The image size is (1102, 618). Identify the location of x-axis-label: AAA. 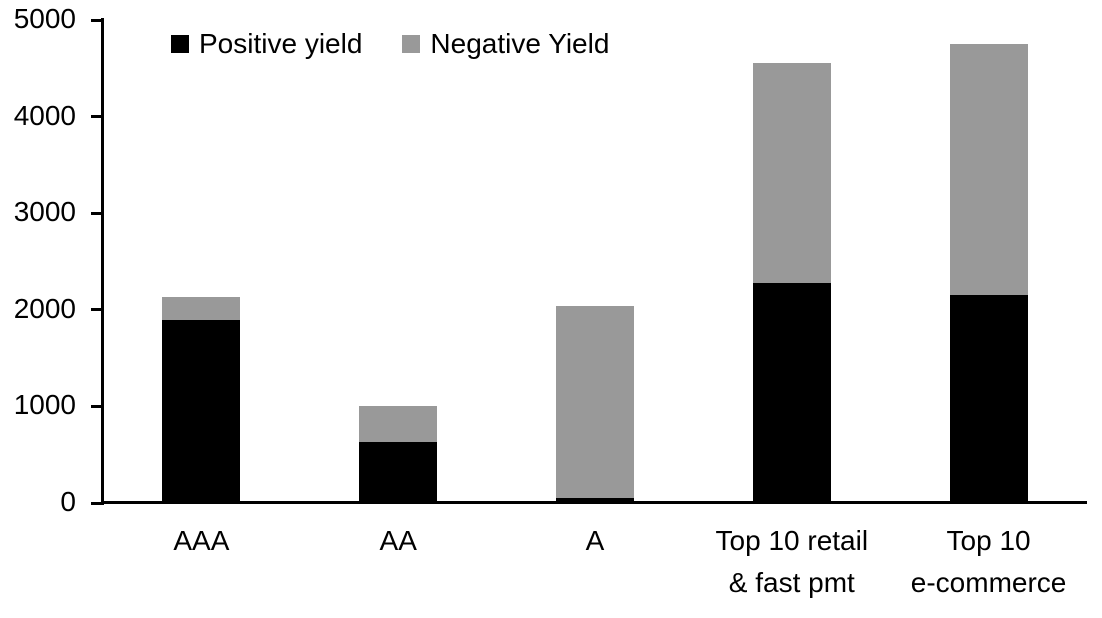
(201, 540).